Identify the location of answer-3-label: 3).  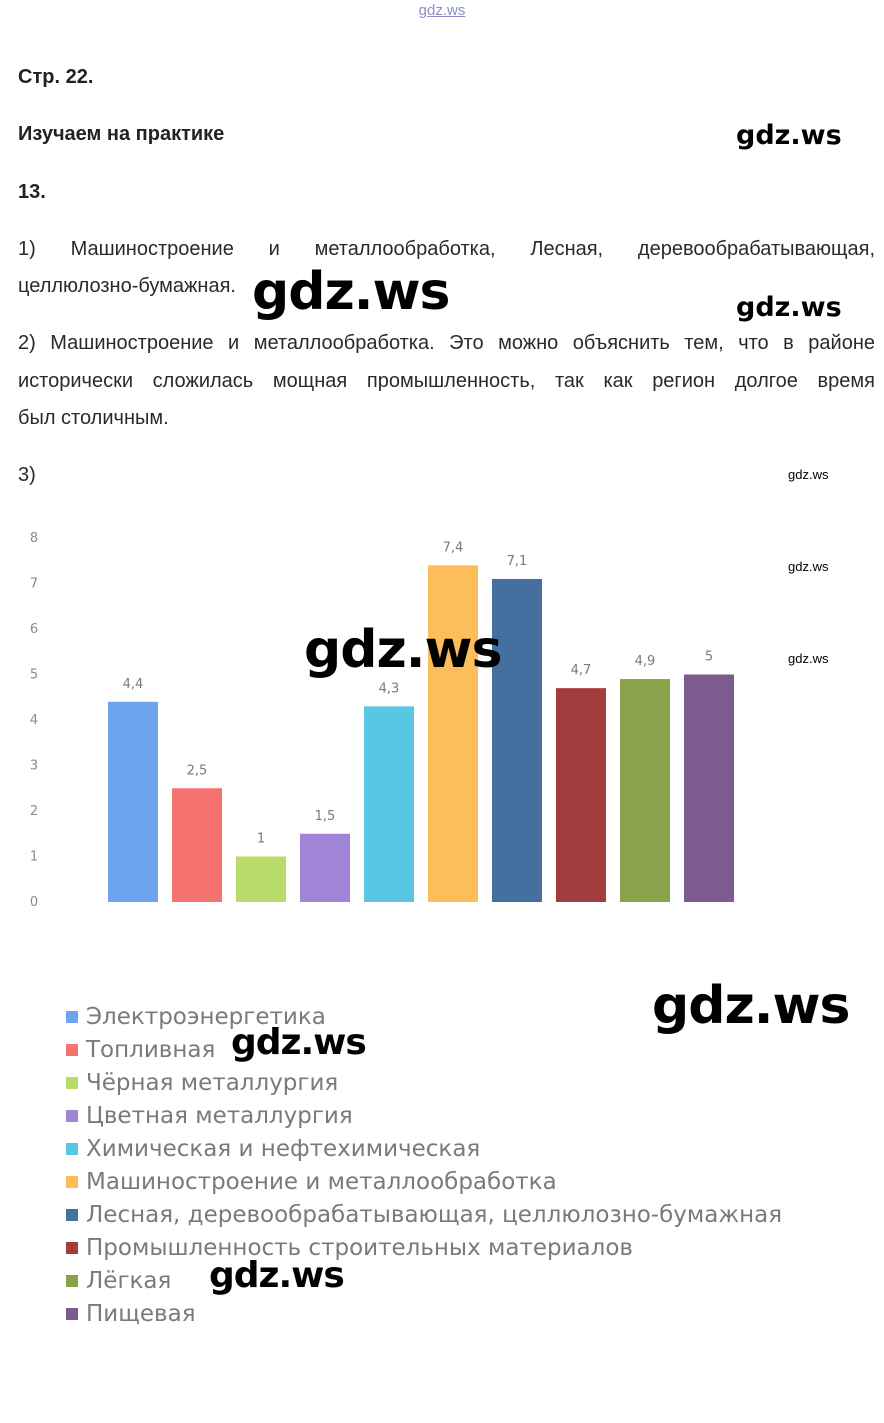
(27, 475).